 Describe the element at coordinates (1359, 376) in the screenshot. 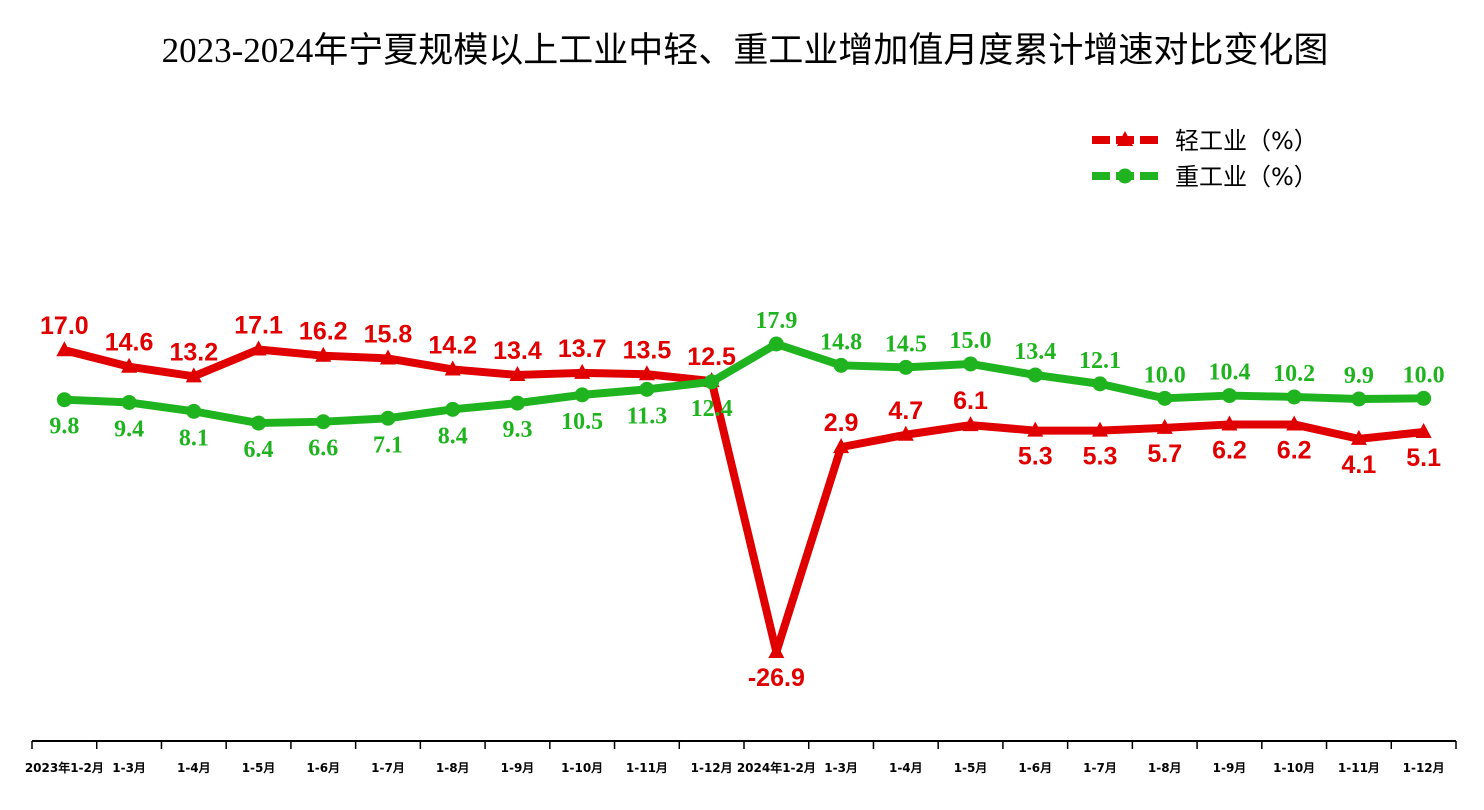

I see `value-label: 9.9` at that location.